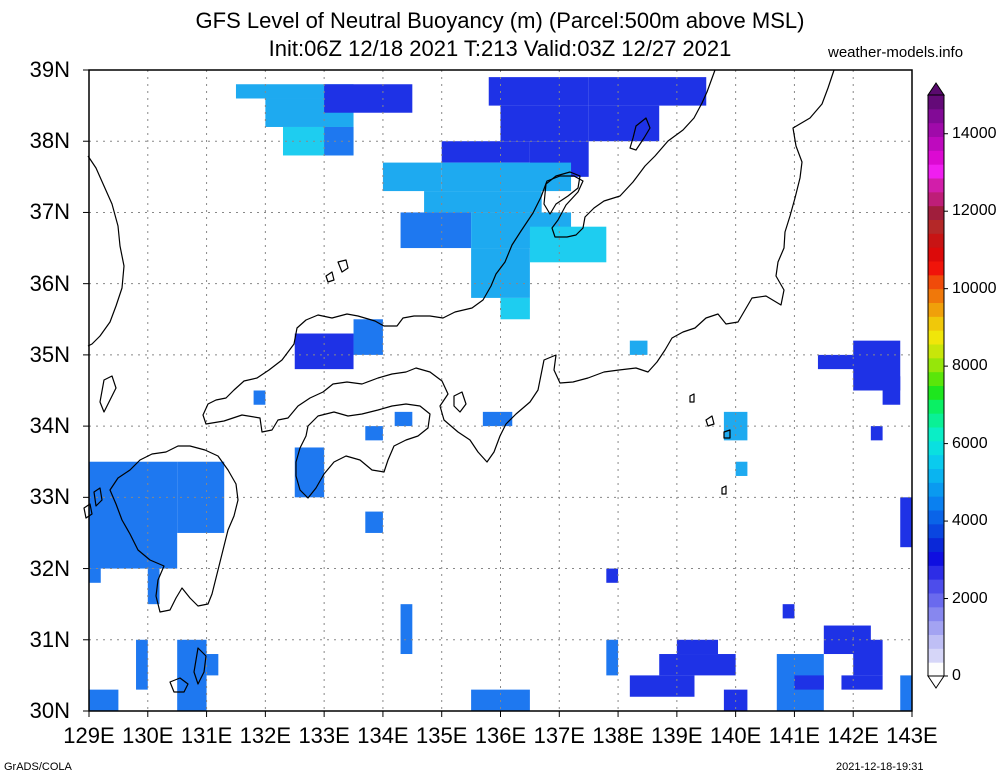 This screenshot has width=1000, height=779. What do you see at coordinates (936, 682) in the screenshot?
I see `colorbar-bottom-arrow` at bounding box center [936, 682].